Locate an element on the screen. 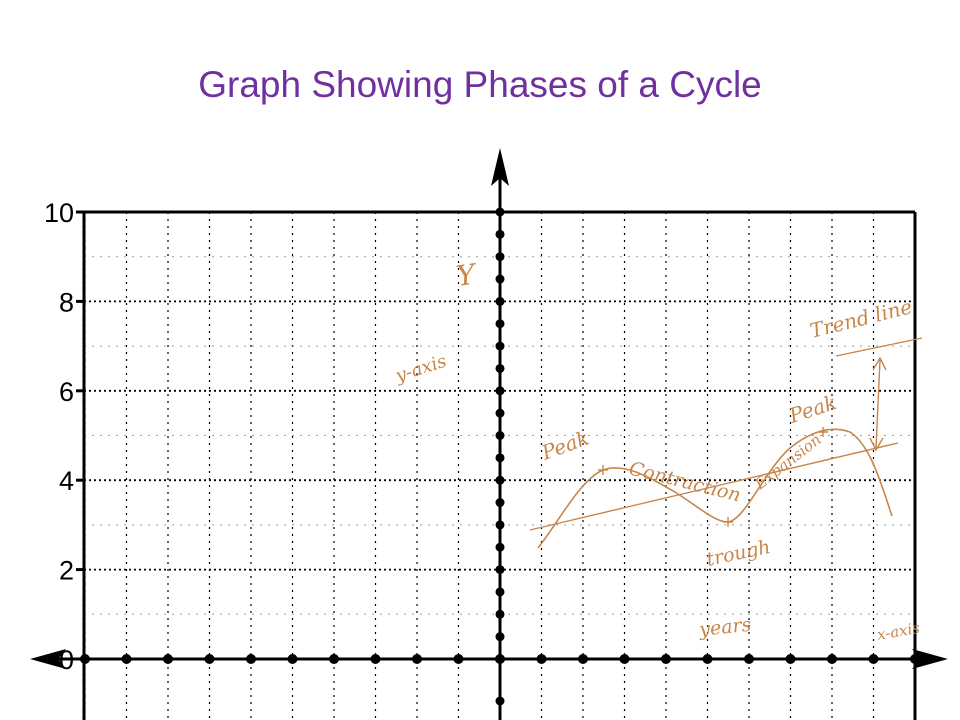  x-axis-arrow-left is located at coordinates (48, 659).